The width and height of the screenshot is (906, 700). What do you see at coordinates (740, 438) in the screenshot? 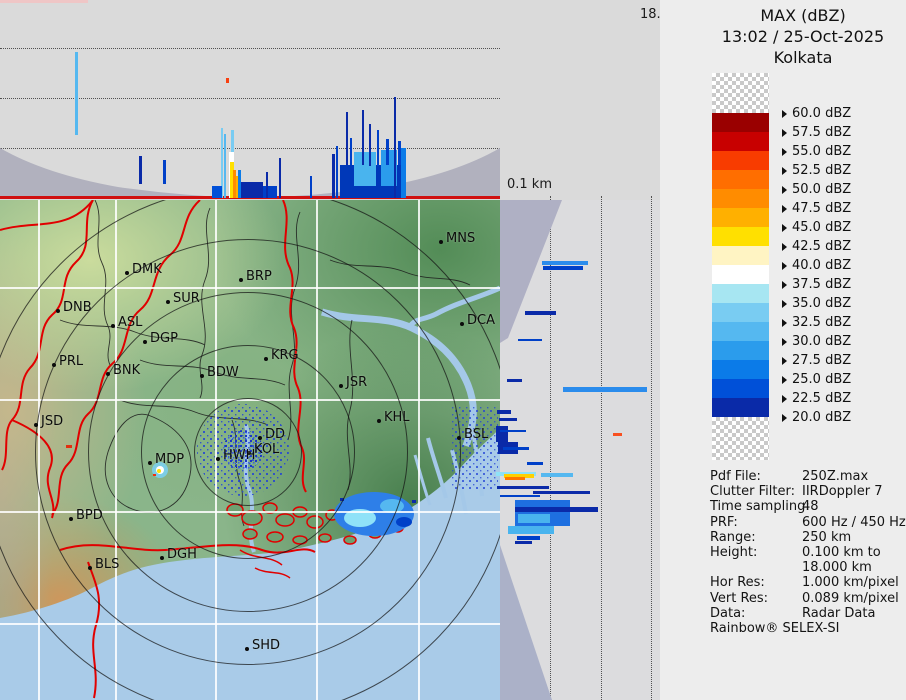
I see `color-scale-band` at bounding box center [740, 438].